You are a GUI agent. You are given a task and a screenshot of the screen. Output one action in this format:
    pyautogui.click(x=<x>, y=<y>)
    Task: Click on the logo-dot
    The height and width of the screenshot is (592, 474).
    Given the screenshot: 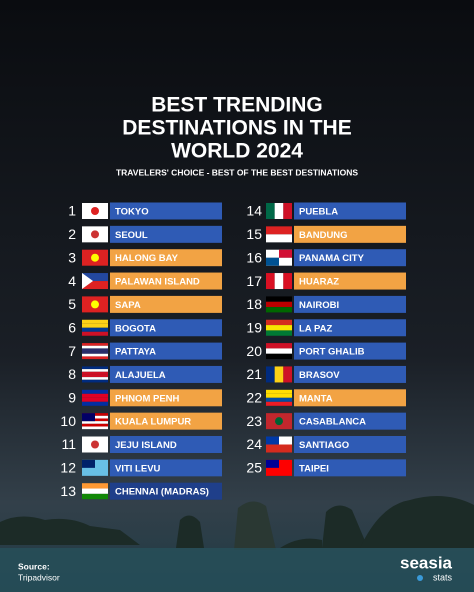 What is the action you would take?
    pyautogui.click(x=420, y=578)
    